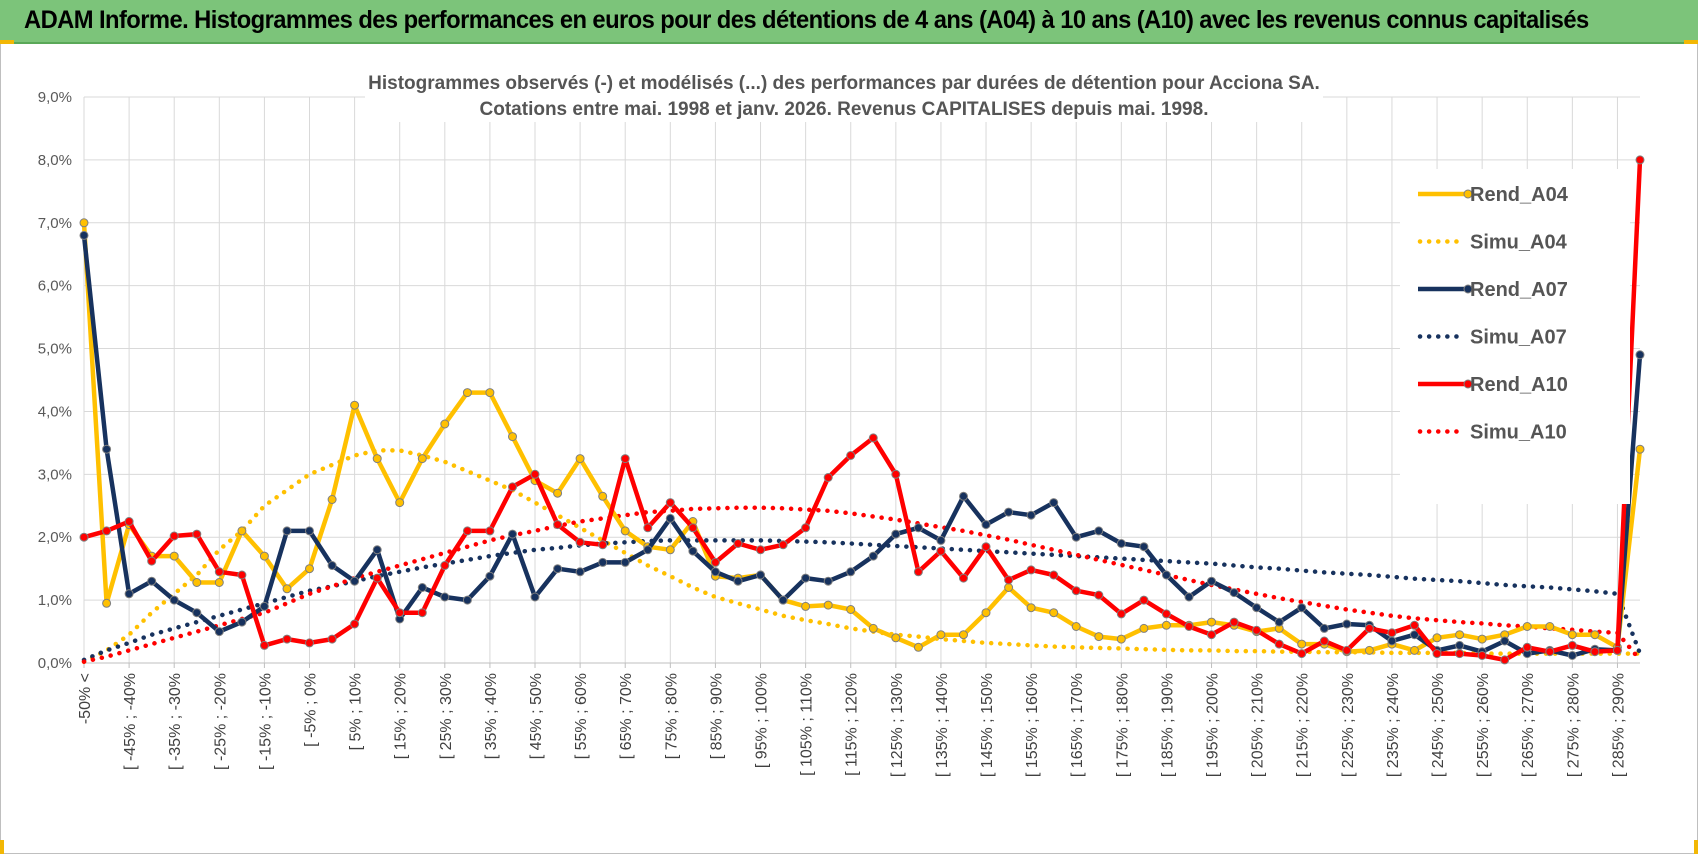 This screenshot has height=854, width=1698. I want to click on x-tick-label: [ -35% ; -30%, so click(175, 721).